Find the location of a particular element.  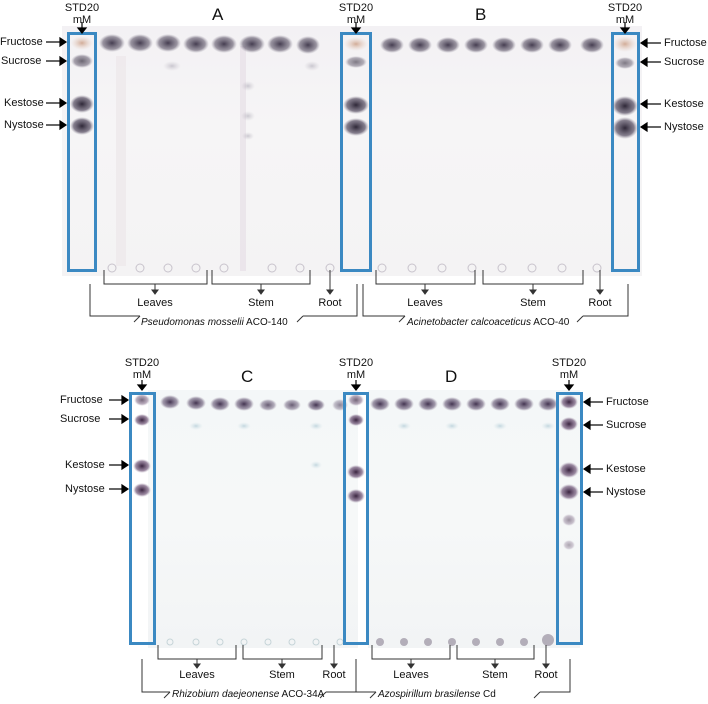

sugar-label-nystose-a: Nystose is located at coordinates (24, 125).